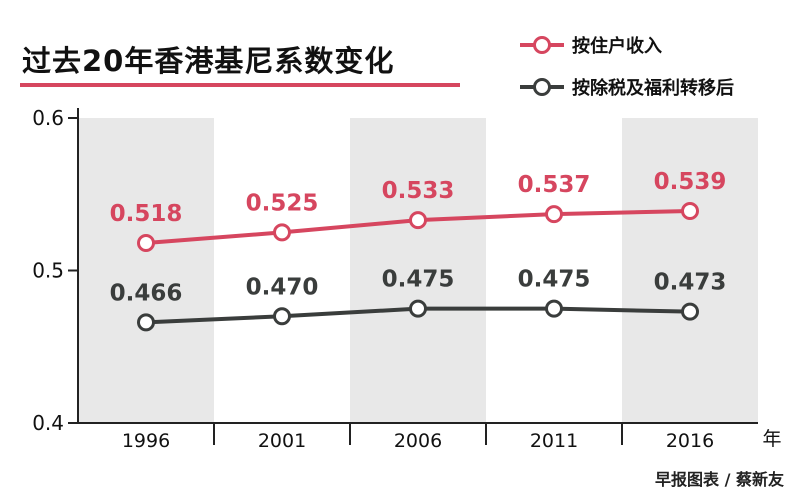  I want to click on series-0-point-2001, so click(282, 232).